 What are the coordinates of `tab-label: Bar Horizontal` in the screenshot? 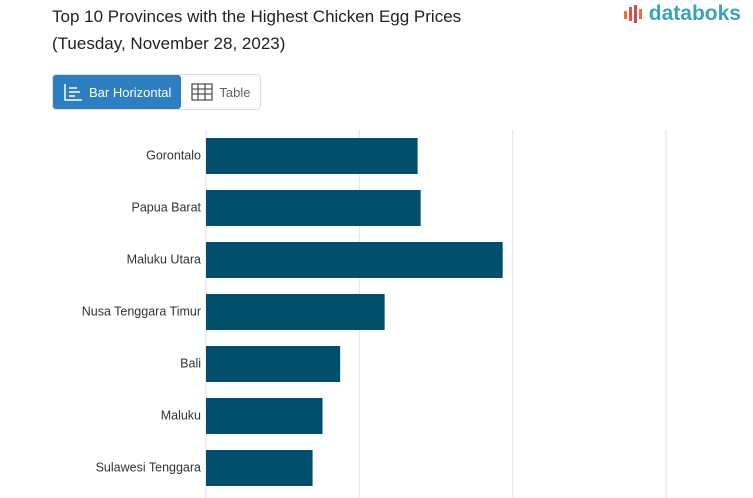 It's located at (130, 92).